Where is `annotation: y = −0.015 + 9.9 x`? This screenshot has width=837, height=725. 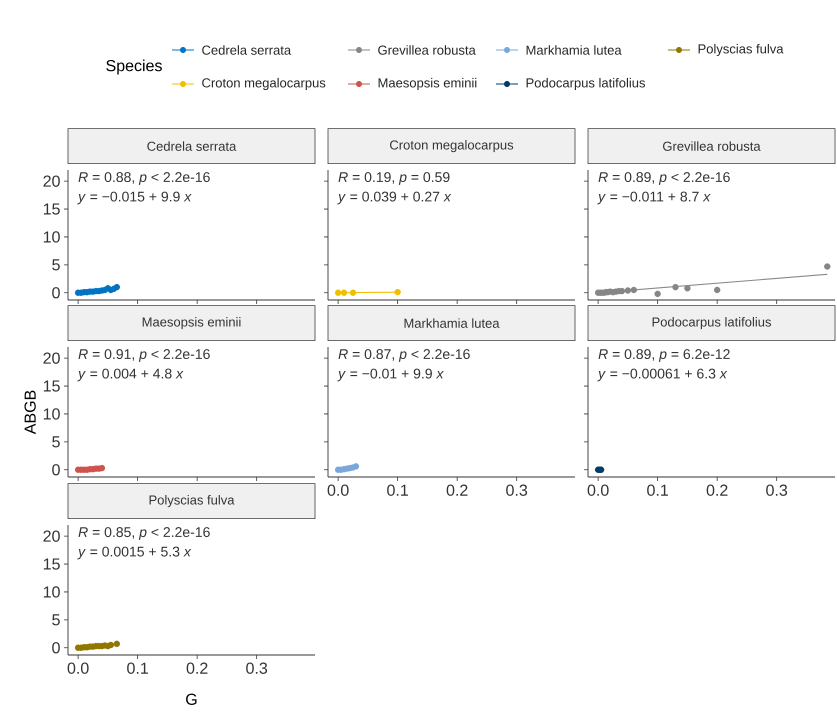 annotation: y = −0.015 + 9.9 x is located at coordinates (134, 198).